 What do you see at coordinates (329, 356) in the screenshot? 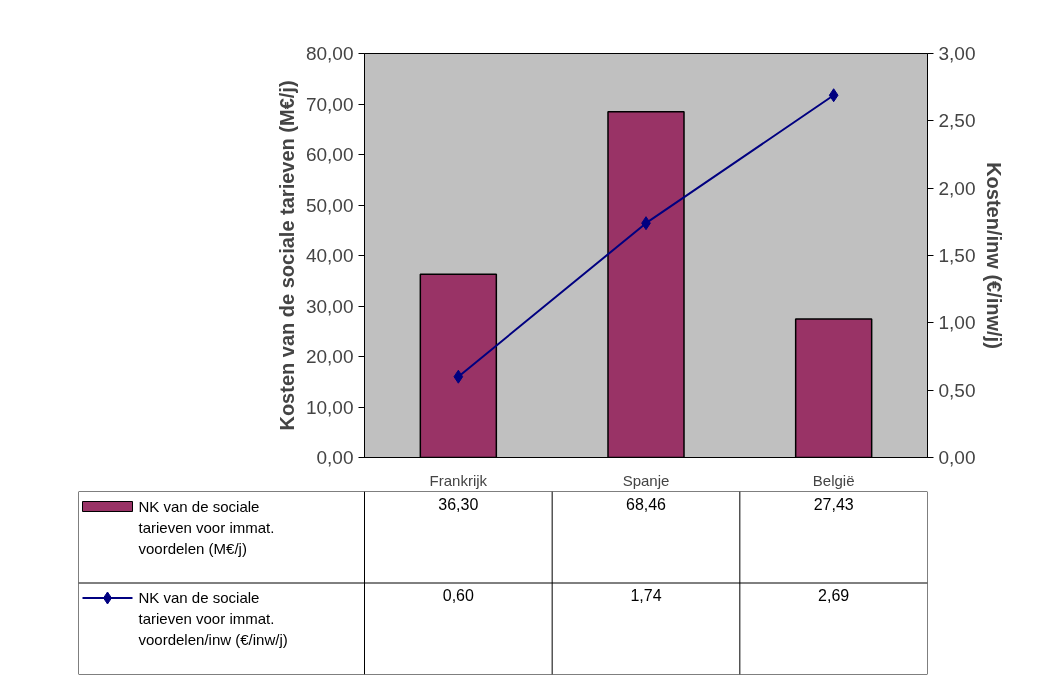
I see `y-tick-label: 20,00` at bounding box center [329, 356].